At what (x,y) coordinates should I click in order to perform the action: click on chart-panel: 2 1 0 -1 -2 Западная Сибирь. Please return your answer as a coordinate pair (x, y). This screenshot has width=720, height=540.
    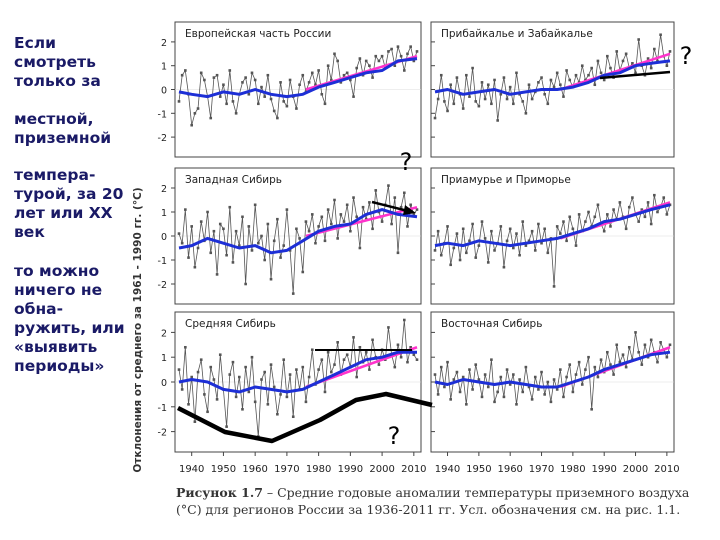
    Looking at the image, I should click on (290, 236).